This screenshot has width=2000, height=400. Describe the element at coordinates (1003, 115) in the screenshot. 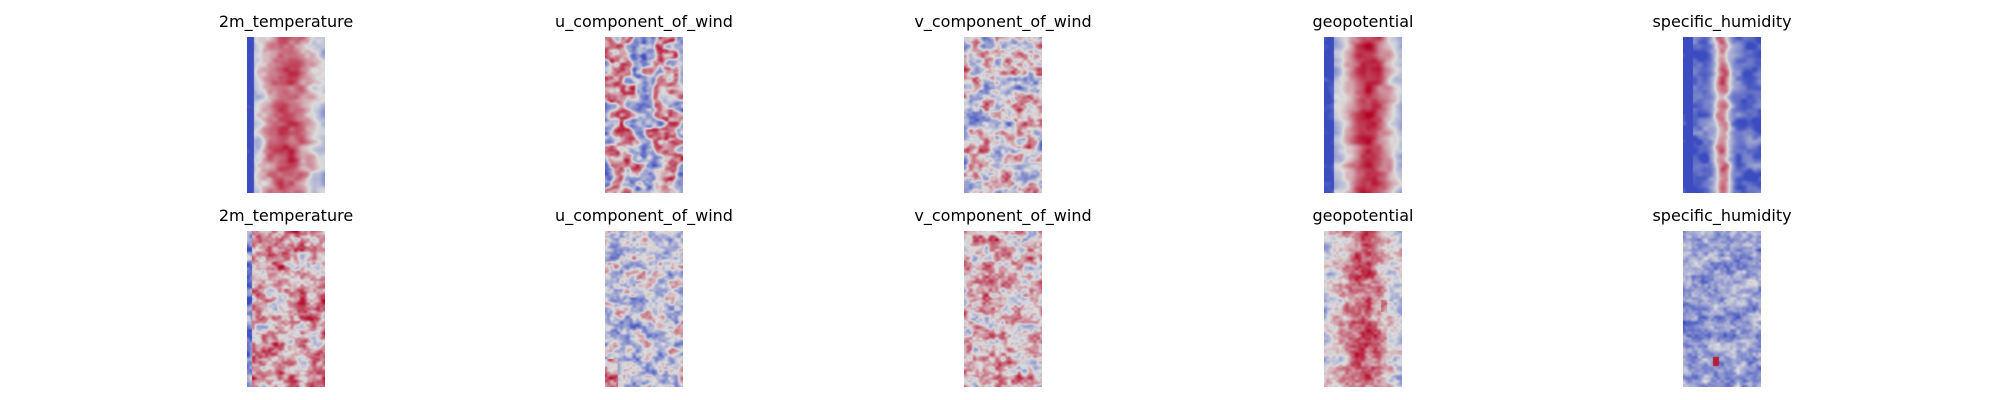

I see `heatmap-v-component-of-wind-row1` at that location.